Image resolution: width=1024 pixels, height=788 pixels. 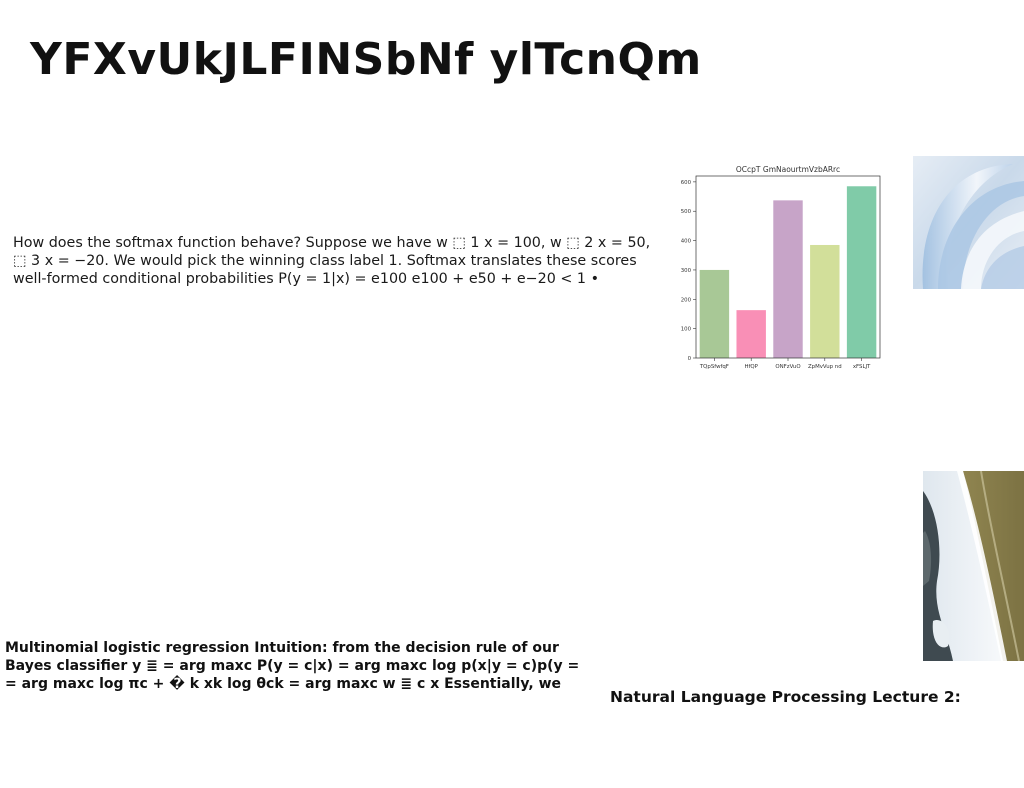 What do you see at coordinates (787, 367) in the screenshot?
I see `x-tick-label: ONFzVuO` at bounding box center [787, 367].